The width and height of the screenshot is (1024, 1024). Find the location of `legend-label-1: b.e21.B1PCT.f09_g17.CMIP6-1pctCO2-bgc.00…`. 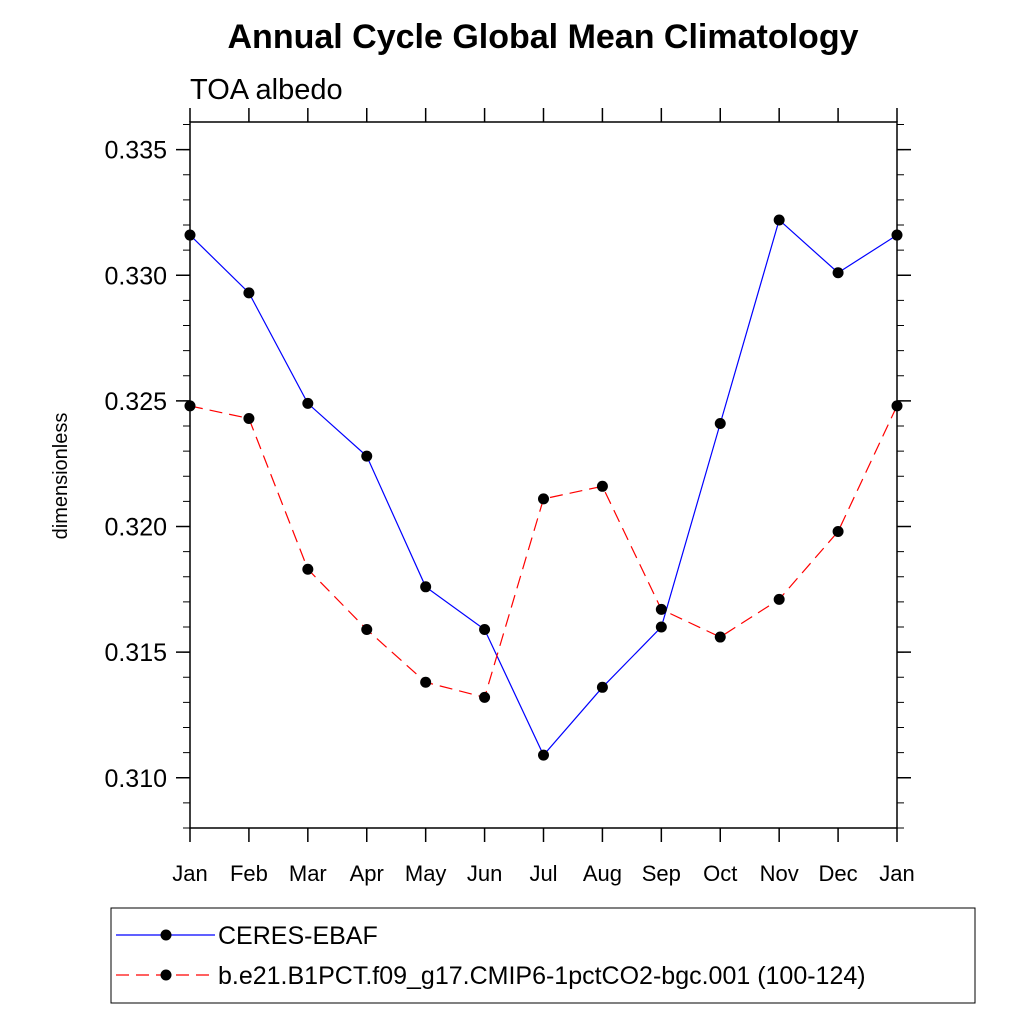

legend-label-1: b.e21.B1PCT.f09_g17.CMIP6-1pctCO2-bgc.00… is located at coordinates (542, 976).